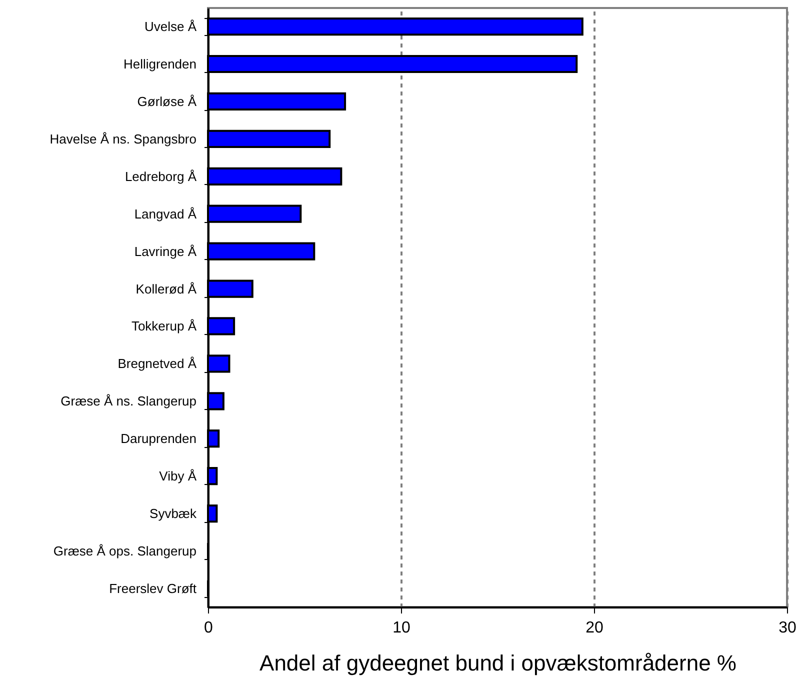  Describe the element at coordinates (153, 588) in the screenshot. I see `y-tick-label: Freerslev Grøft` at that location.